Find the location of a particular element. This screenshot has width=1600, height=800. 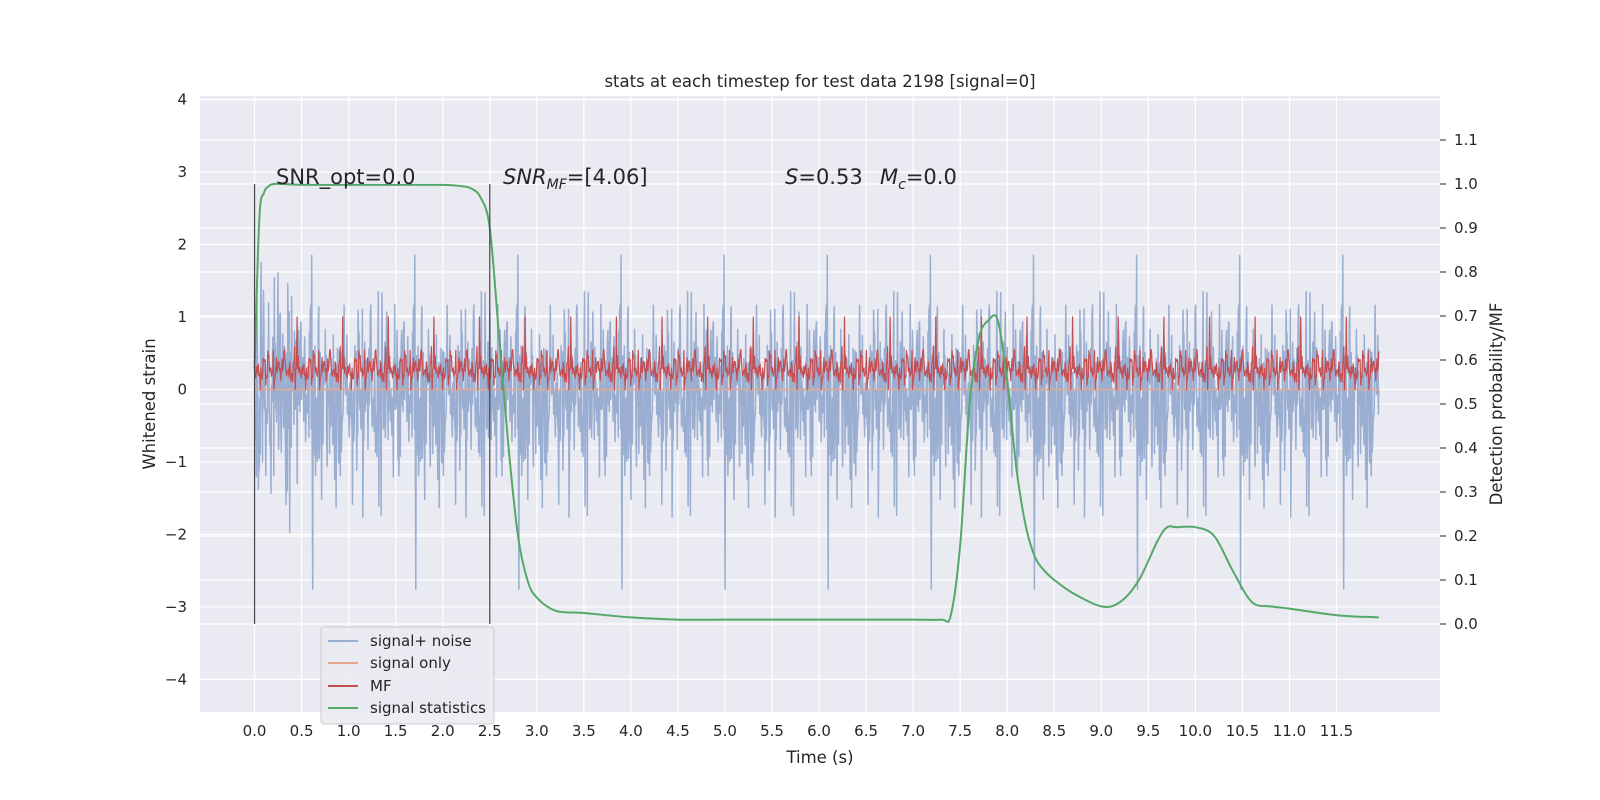

legend-label-signal-statistics: signal statistics is located at coordinates (428, 708).